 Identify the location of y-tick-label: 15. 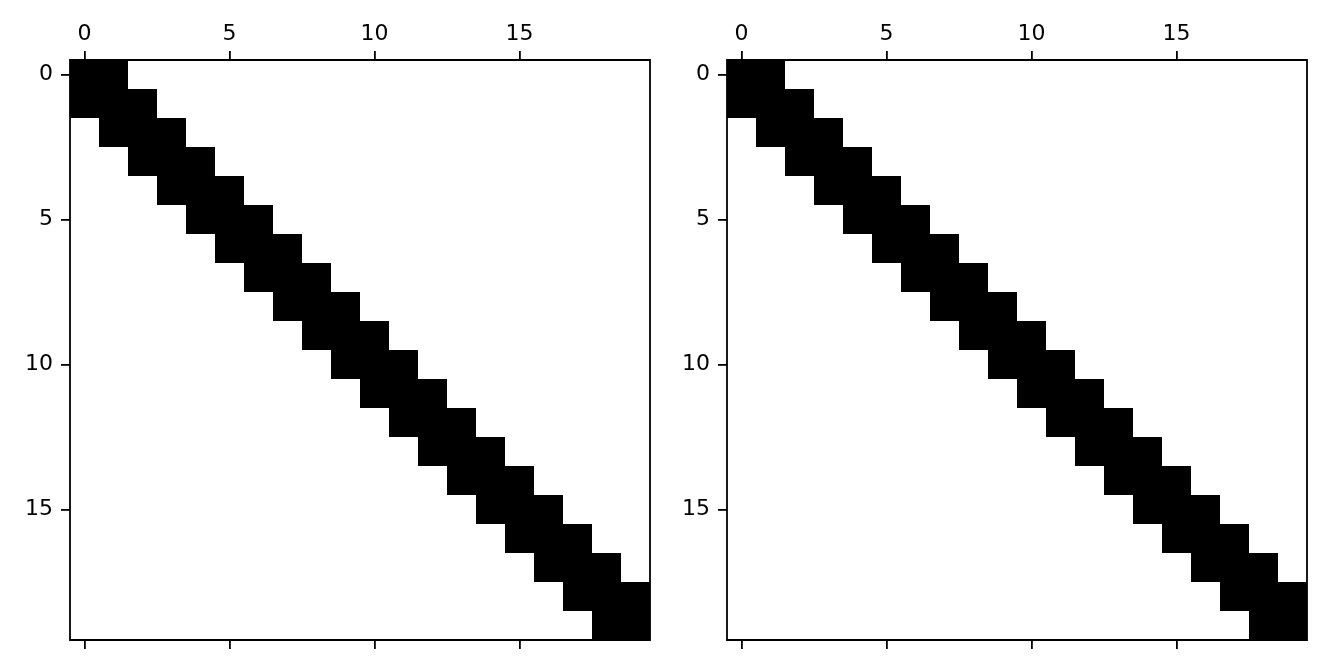
(39, 508).